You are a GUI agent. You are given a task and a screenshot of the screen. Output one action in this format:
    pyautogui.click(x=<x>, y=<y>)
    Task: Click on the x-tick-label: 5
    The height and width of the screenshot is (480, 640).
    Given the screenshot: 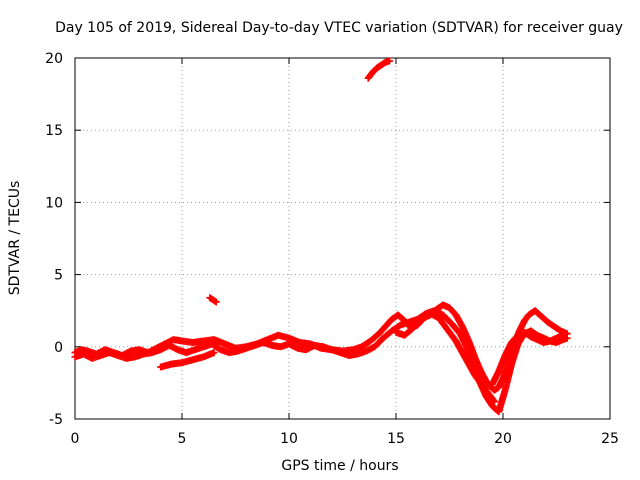 What is the action you would take?
    pyautogui.click(x=182, y=439)
    